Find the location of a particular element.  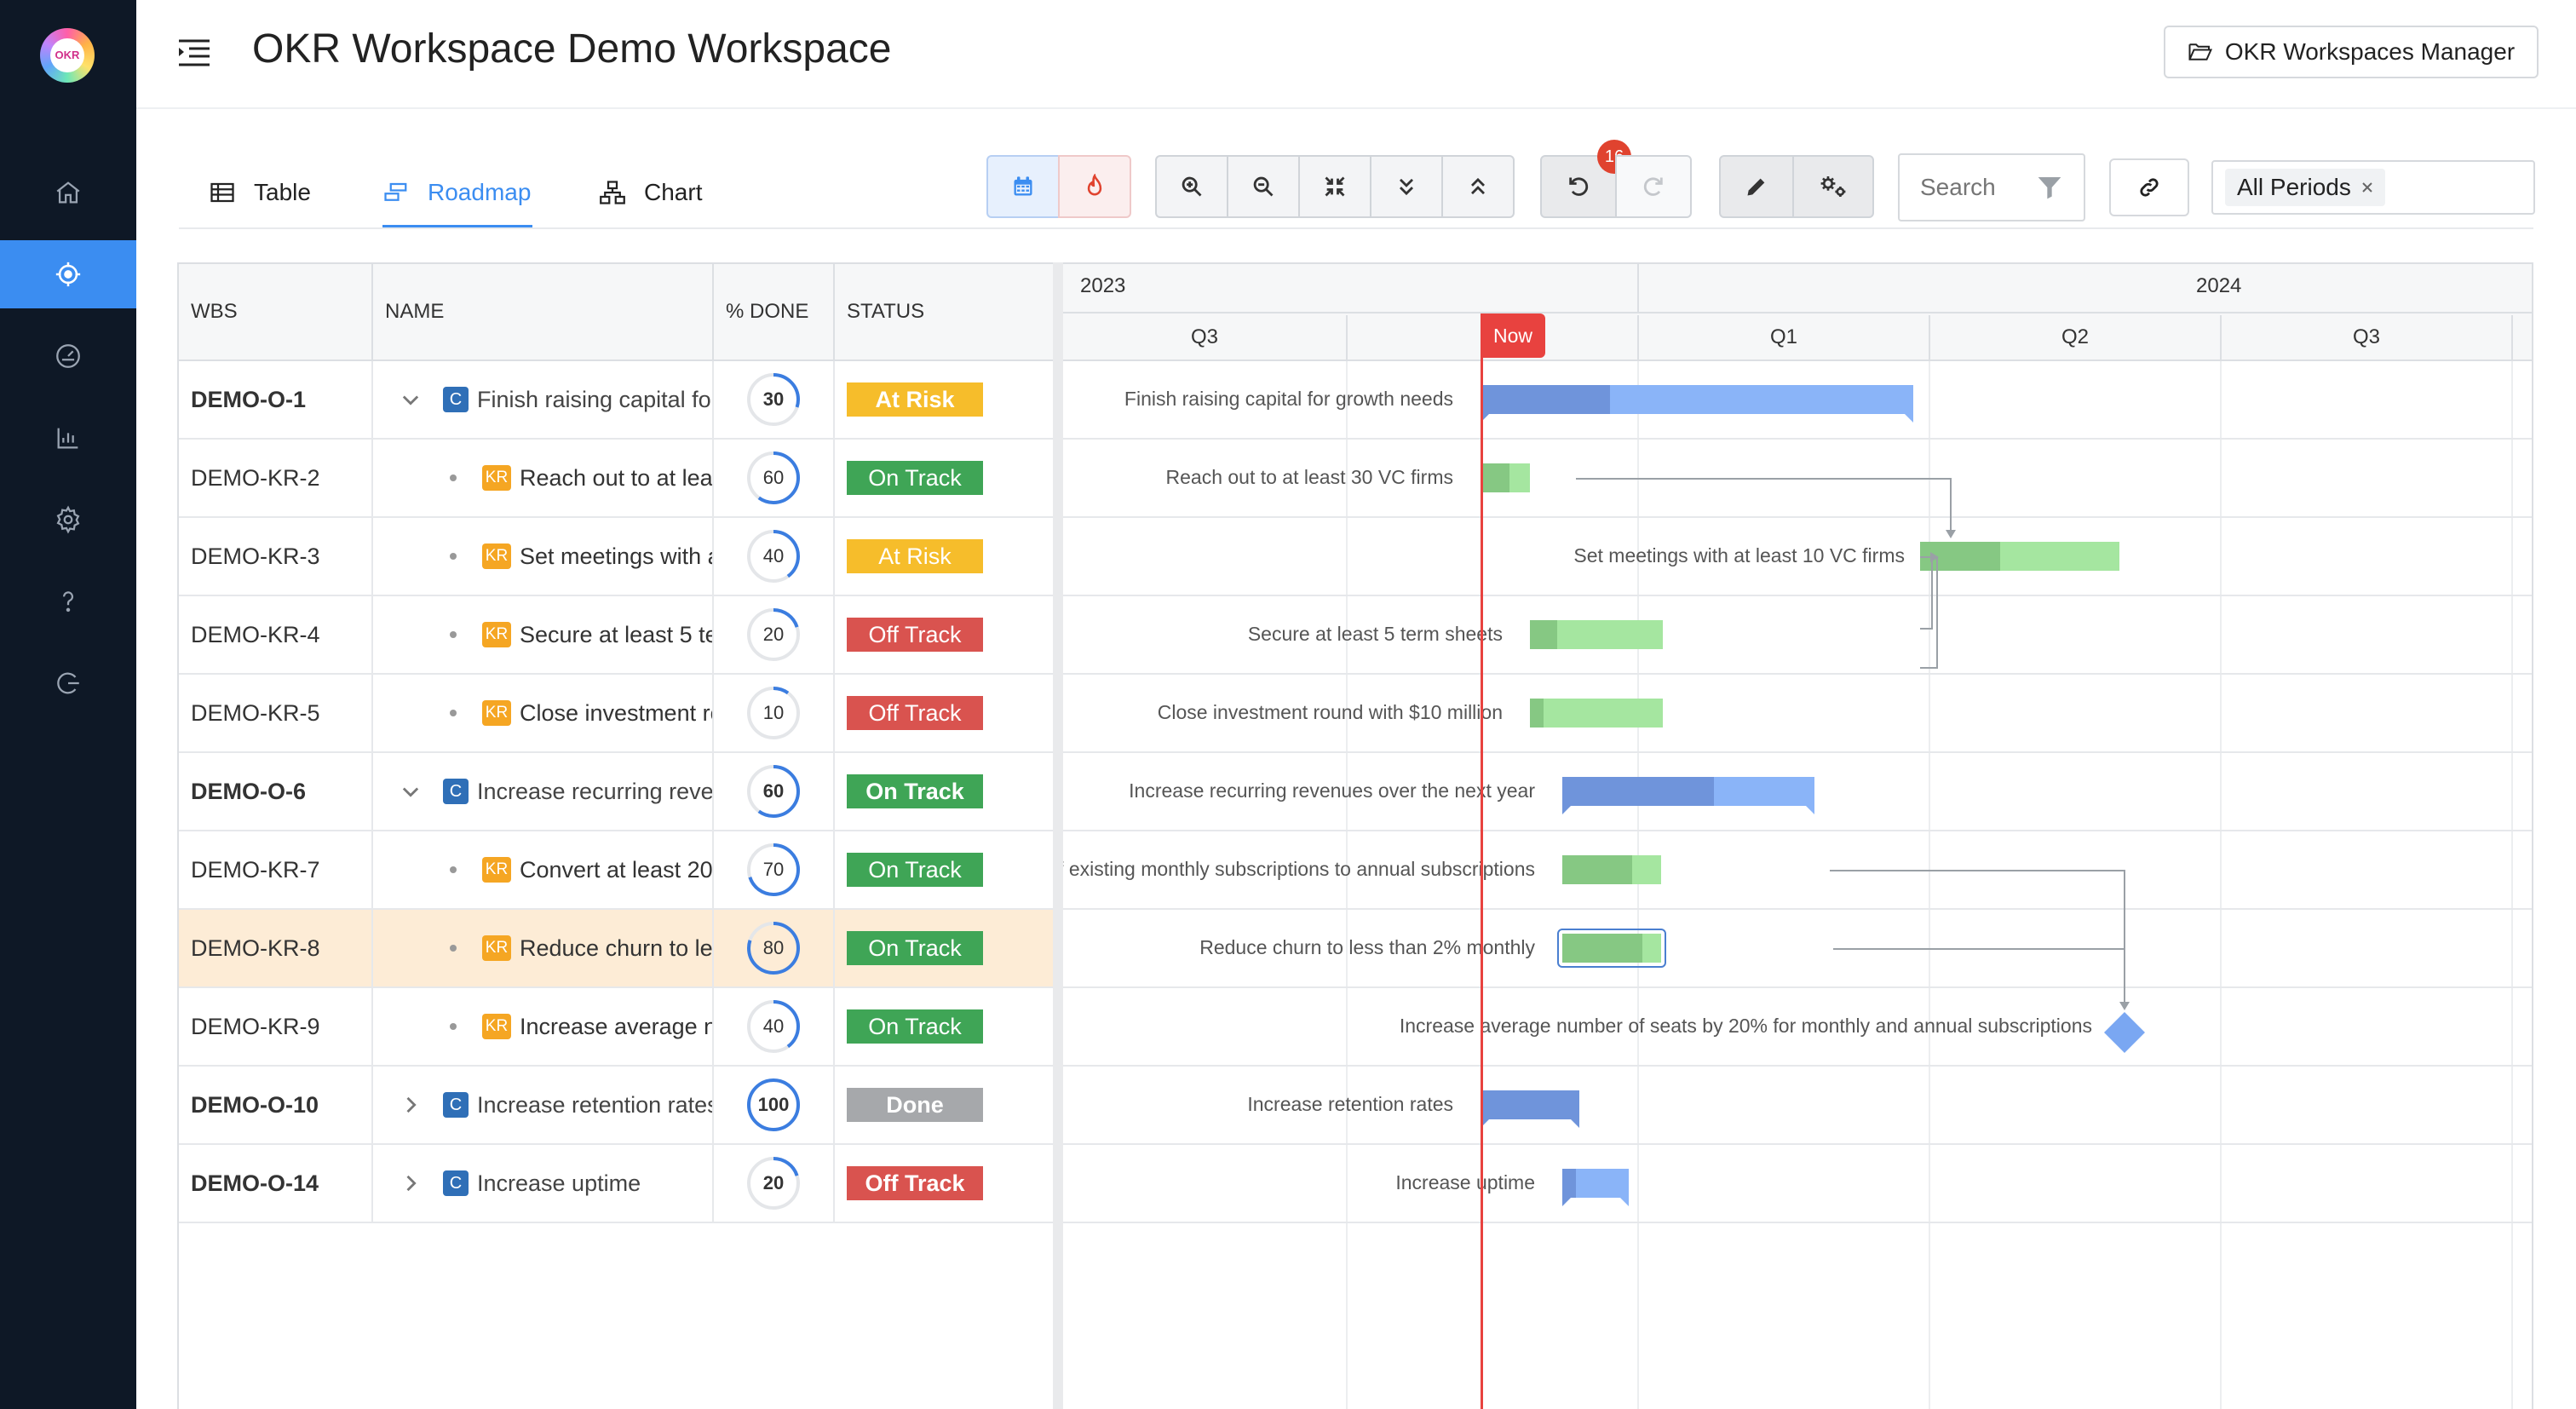

name-cell: C Increase uptime is located at coordinates (544, 1183).